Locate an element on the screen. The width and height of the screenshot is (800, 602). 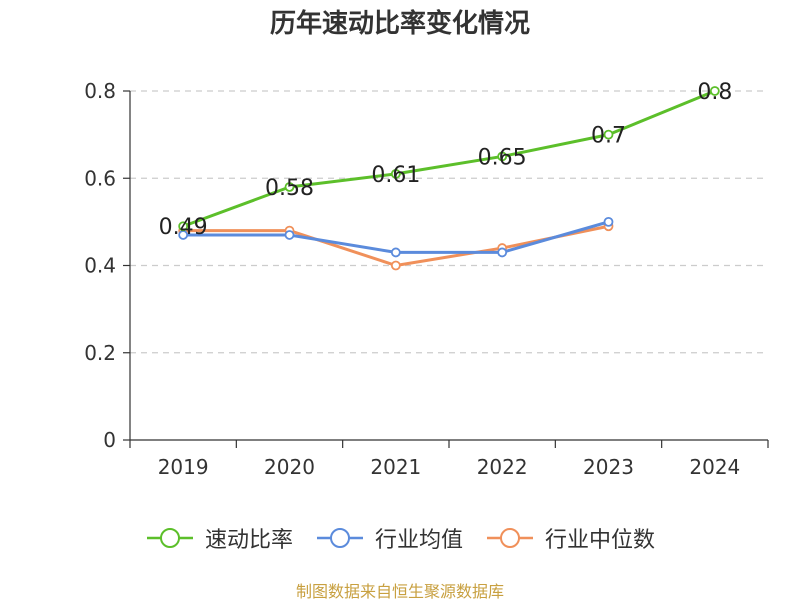
x-tick-label: 2019 is located at coordinates (183, 467).